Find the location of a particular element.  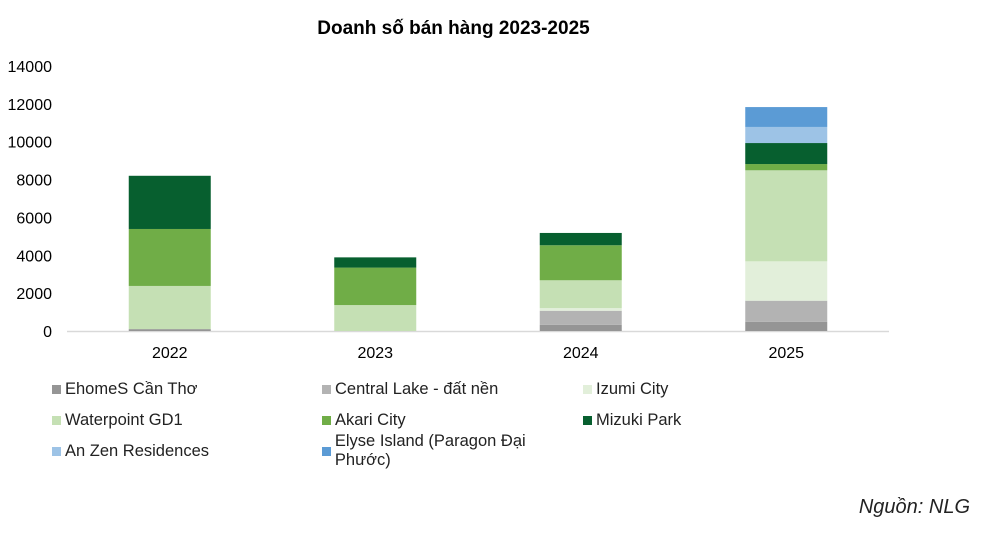

legend-item: Elyse Island (Paragon Đại Phước) is located at coordinates (452, 450).